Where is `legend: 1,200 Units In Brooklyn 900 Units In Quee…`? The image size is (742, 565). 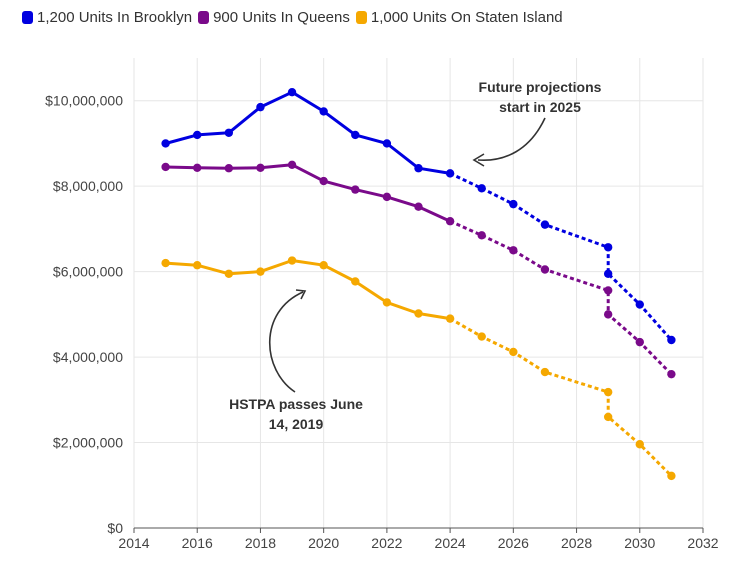
legend: 1,200 Units In Brooklyn 900 Units In Quee… is located at coordinates (295, 17).